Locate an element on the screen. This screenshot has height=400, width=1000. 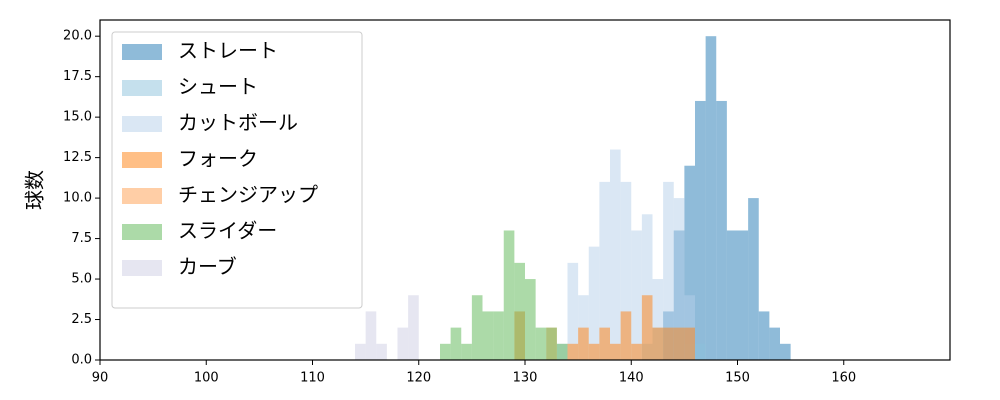
legend-label: ストレート is located at coordinates (228, 51).